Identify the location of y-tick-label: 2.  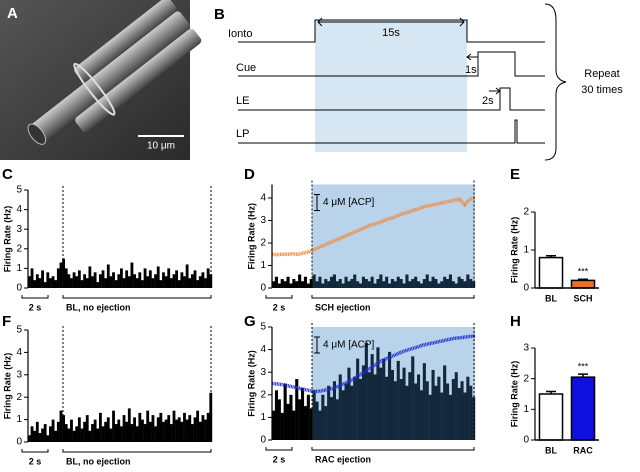
(19, 397).